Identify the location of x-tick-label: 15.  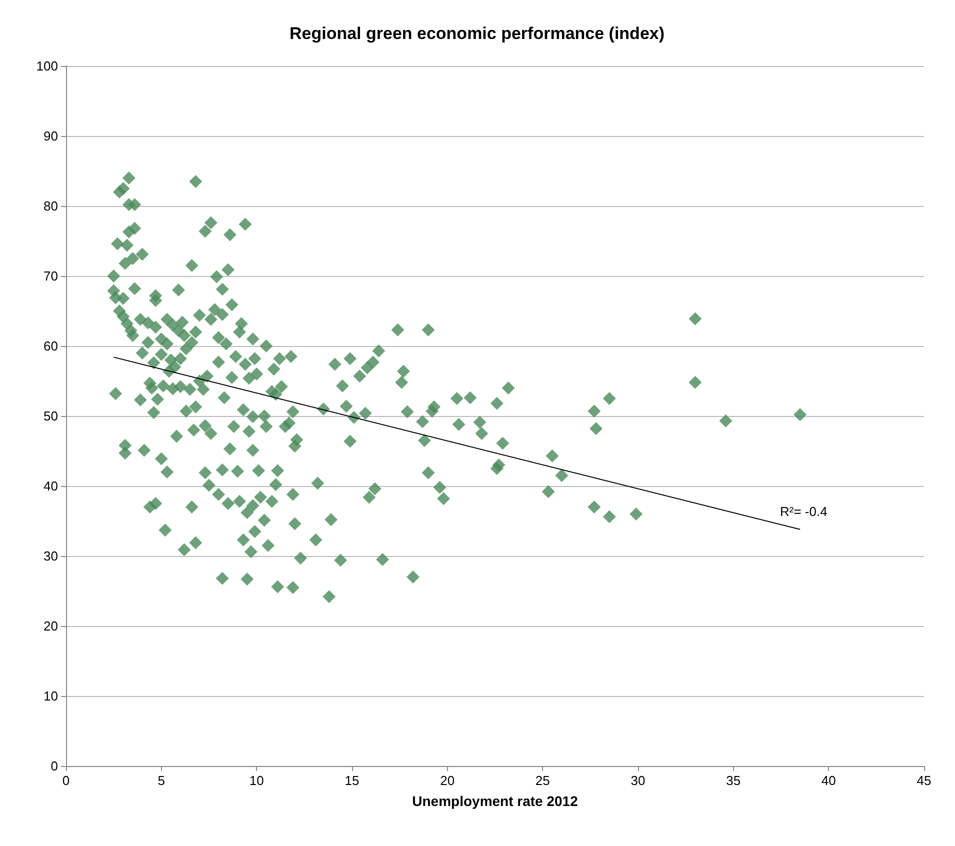
(352, 780).